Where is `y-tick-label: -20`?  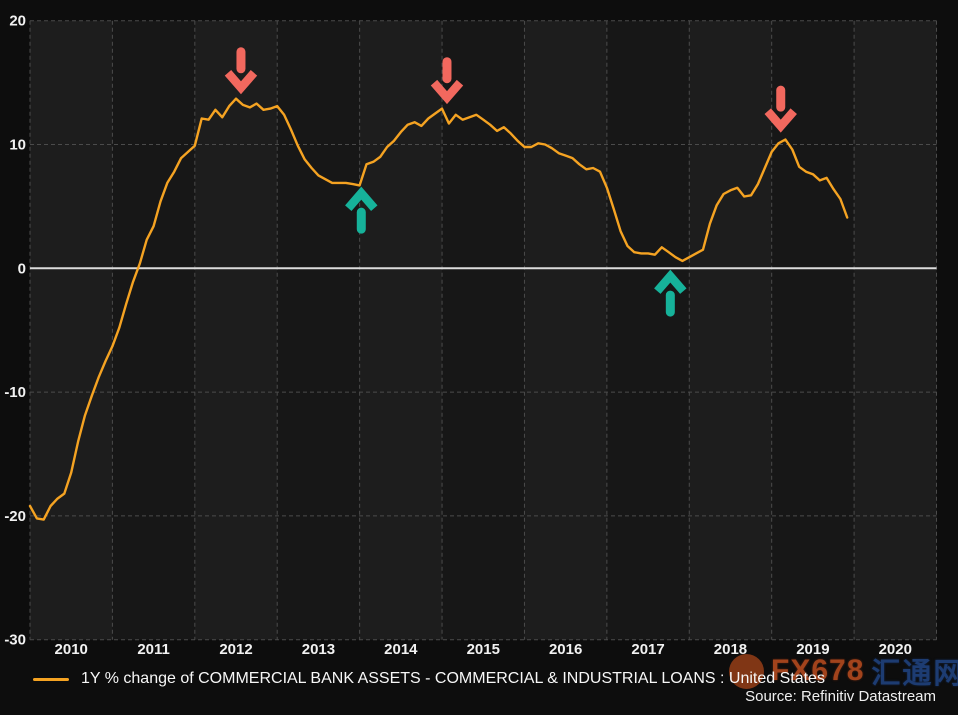 y-tick-label: -20 is located at coordinates (15, 516).